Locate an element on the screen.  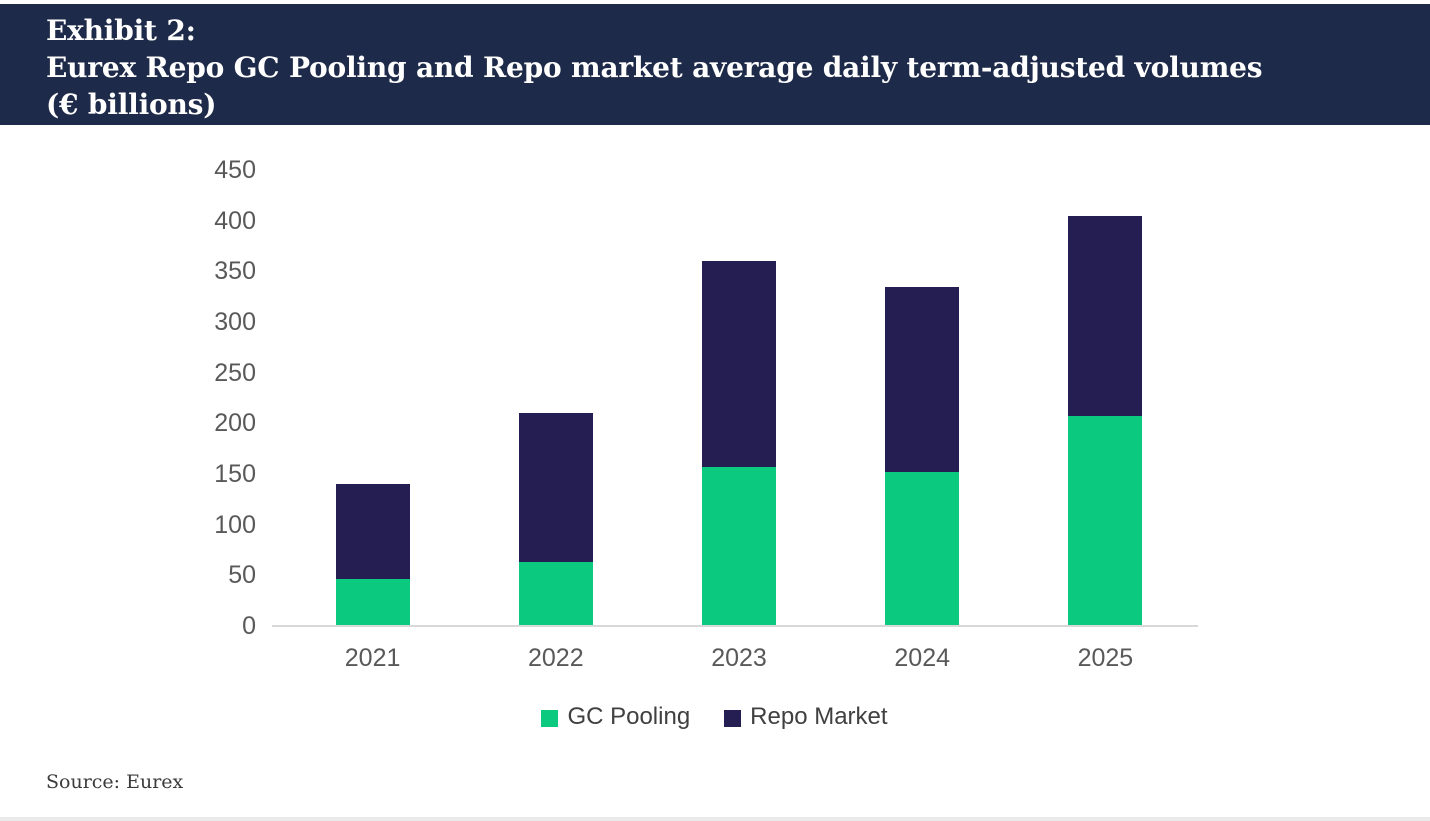
y-tick-label: 350 is located at coordinates (235, 271).